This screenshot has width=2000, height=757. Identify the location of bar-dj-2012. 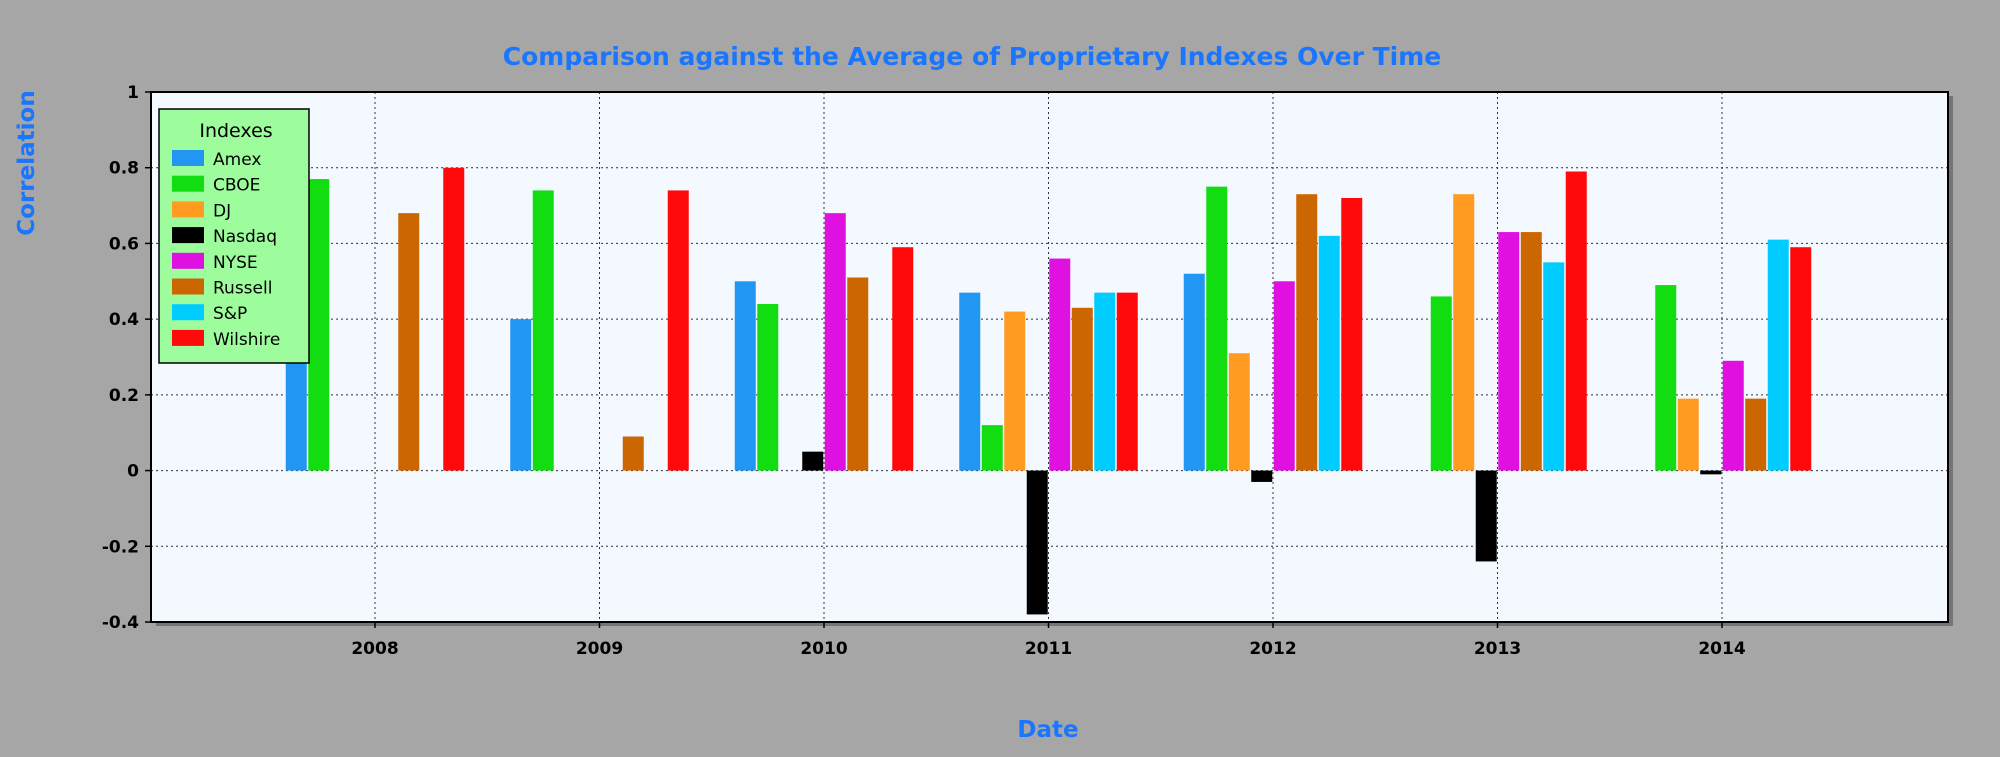
(1239, 412).